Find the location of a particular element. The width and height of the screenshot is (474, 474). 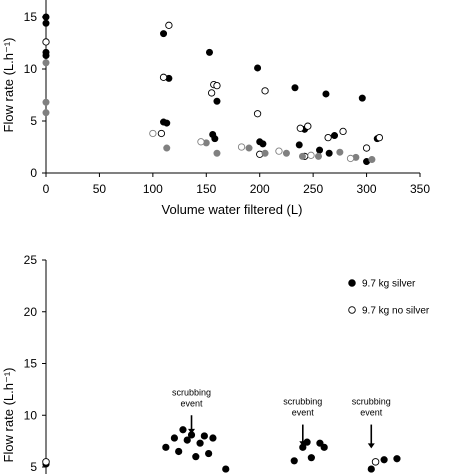

bottom-y-axis-title: Flow rate (L.h⁻¹) is located at coordinates (8, 415).